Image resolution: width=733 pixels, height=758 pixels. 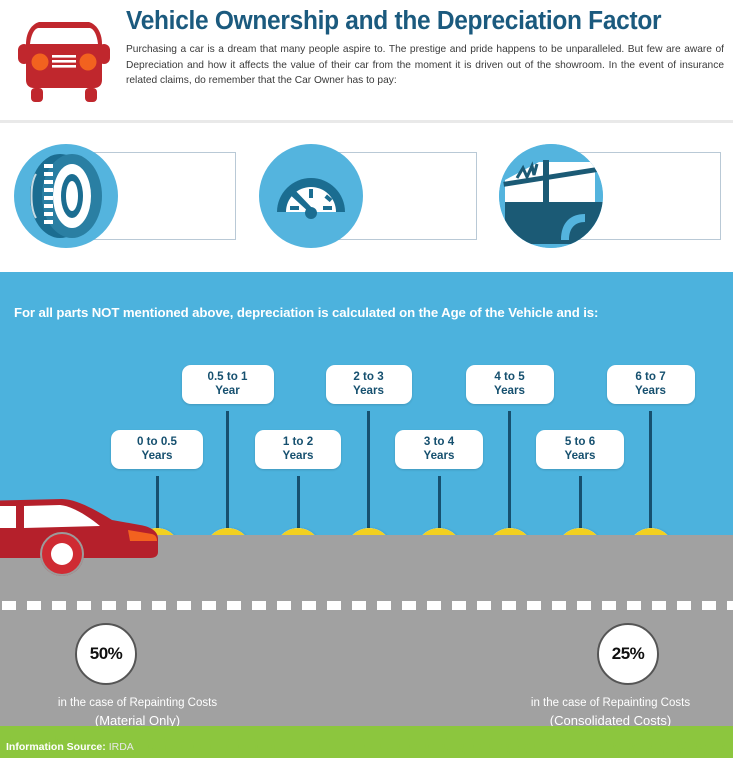 What do you see at coordinates (650, 376) in the screenshot?
I see `age-line-1: 6 to 7` at bounding box center [650, 376].